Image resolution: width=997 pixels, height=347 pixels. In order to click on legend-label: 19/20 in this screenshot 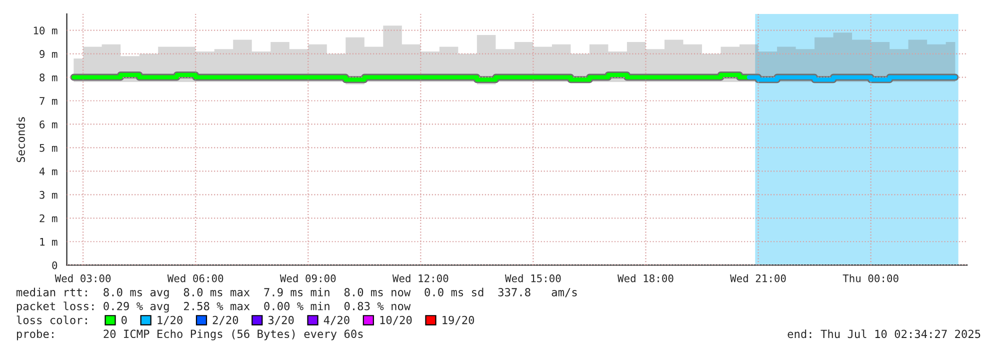, I will do `click(458, 321)`.